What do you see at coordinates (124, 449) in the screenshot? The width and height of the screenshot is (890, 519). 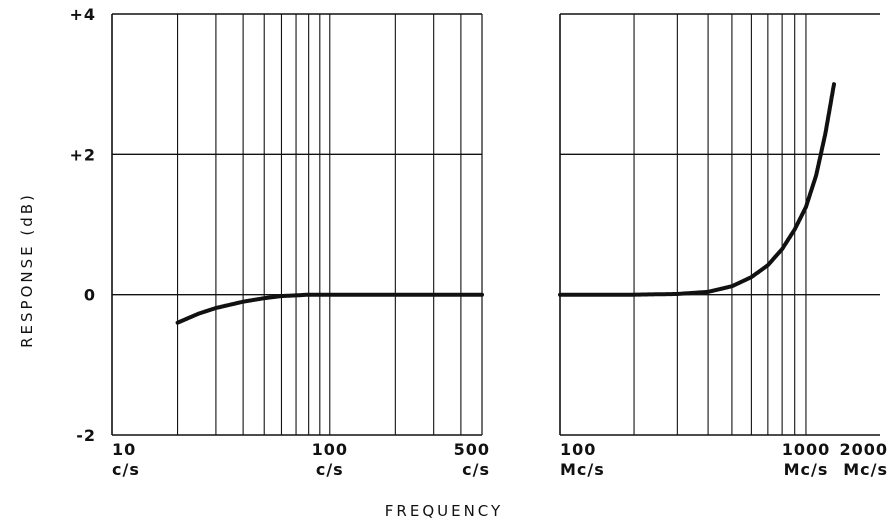 I see `x-tick-label: 10` at bounding box center [124, 449].